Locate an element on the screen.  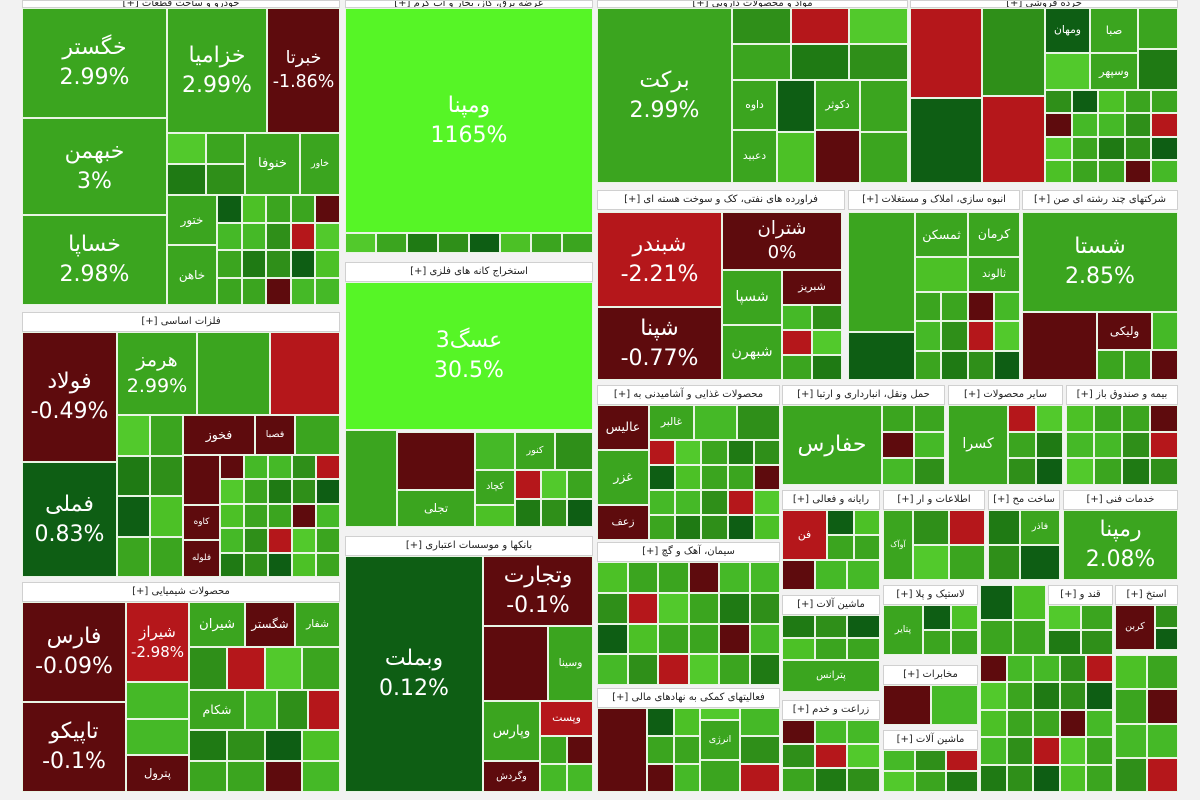
stock-change: 0% is located at coordinates (782, 252).